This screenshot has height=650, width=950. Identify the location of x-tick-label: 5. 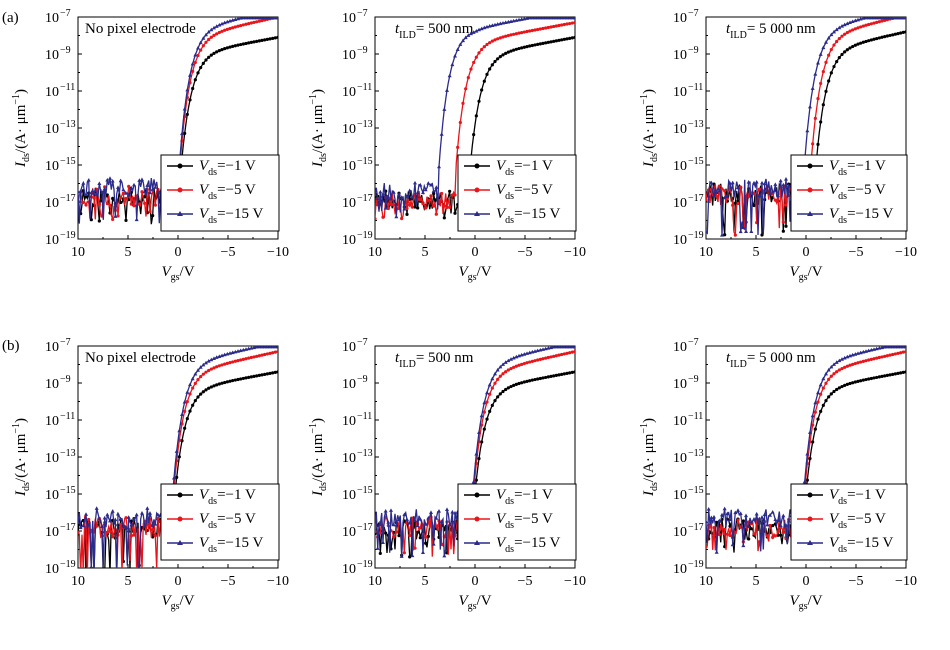
(128, 581).